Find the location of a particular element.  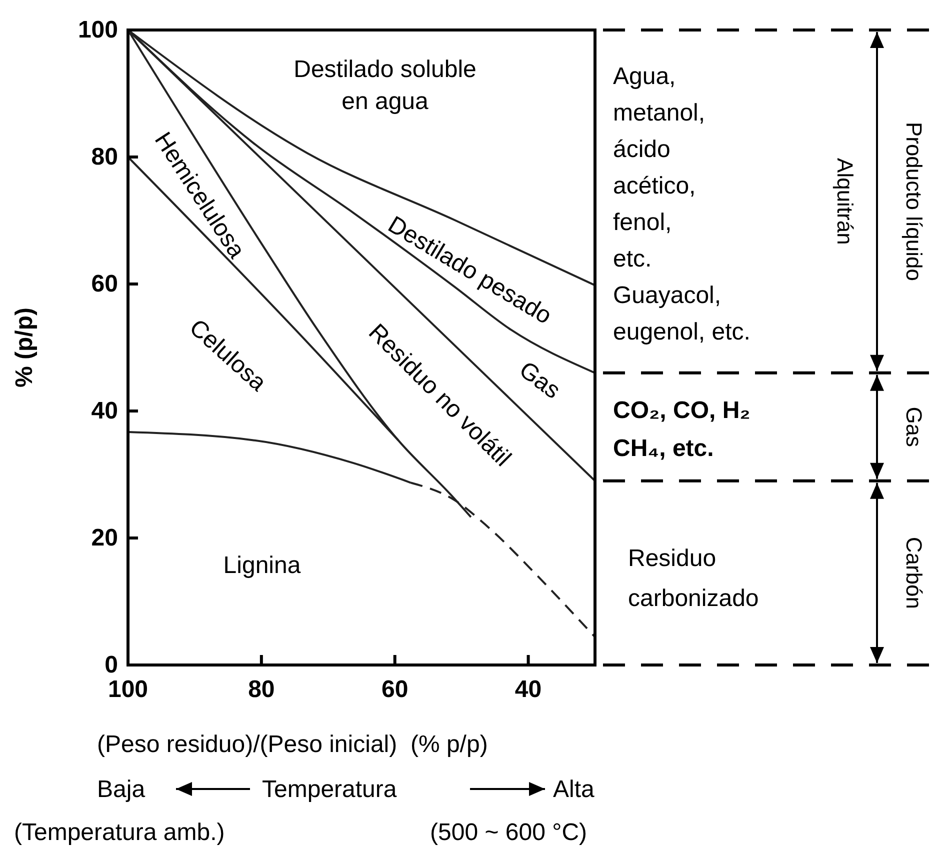

y-axis-title: % (p/p) is located at coordinates (24, 348).